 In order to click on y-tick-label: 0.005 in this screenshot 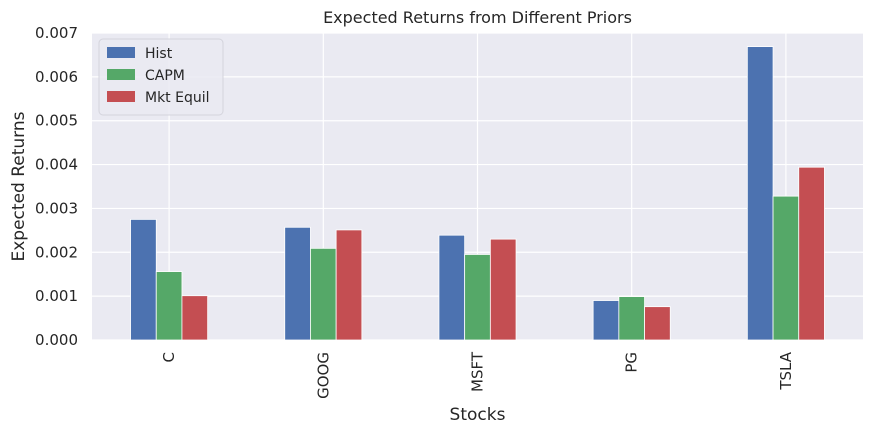, I will do `click(56, 121)`.